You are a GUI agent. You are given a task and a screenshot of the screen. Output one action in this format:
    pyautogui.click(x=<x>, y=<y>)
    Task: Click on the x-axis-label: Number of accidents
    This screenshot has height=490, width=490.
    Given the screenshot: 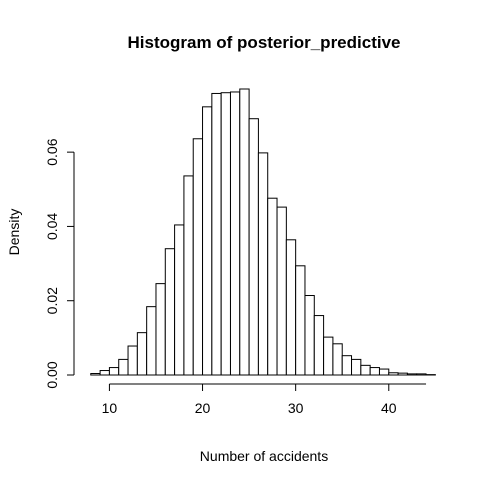 What is the action you would take?
    pyautogui.click(x=264, y=456)
    